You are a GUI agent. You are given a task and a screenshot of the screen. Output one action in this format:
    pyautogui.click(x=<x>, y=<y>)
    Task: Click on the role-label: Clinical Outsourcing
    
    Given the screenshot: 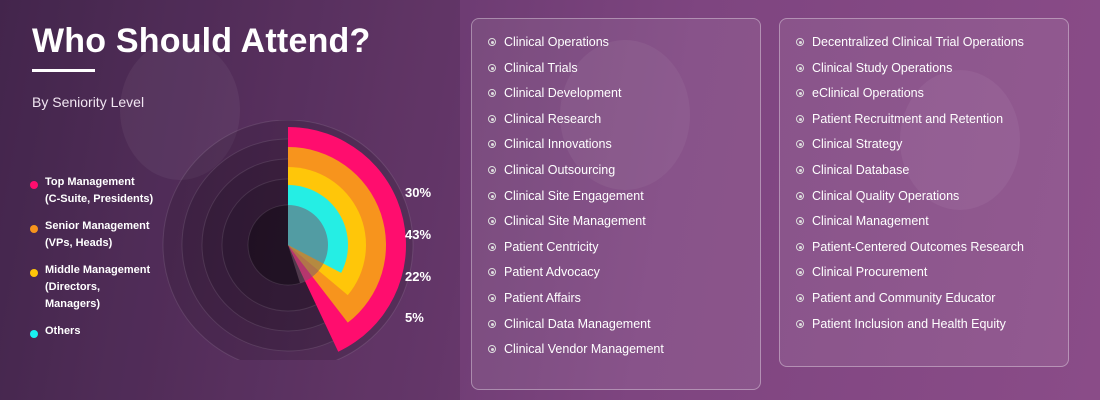 What is the action you would take?
    pyautogui.click(x=560, y=169)
    